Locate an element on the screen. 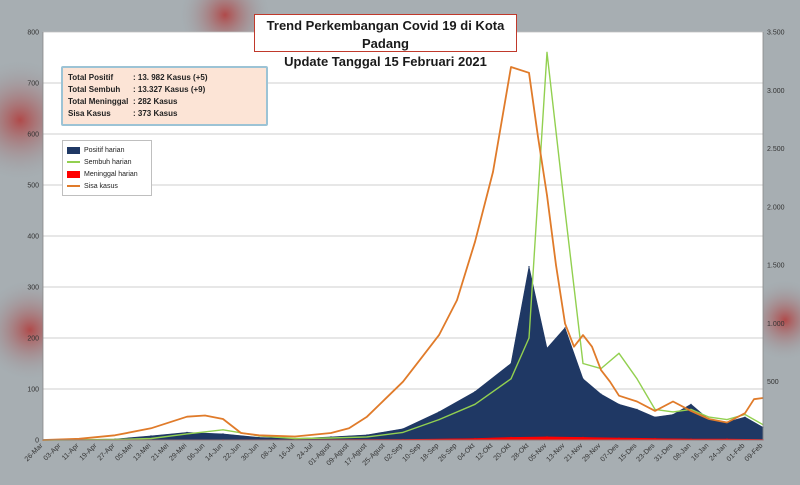  y-left-tick-label: 100 is located at coordinates (33, 390).